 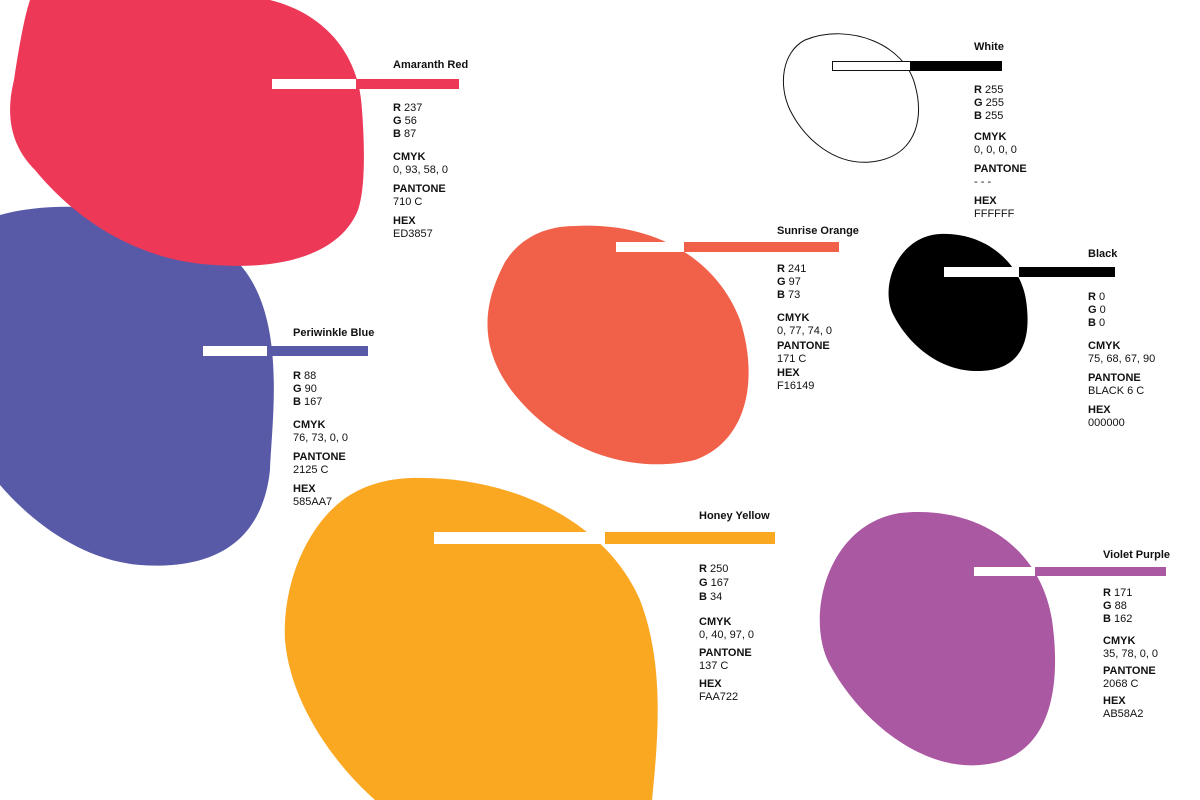 I want to click on cmyk-value: 0, 0, 0, 0, so click(x=995, y=150).